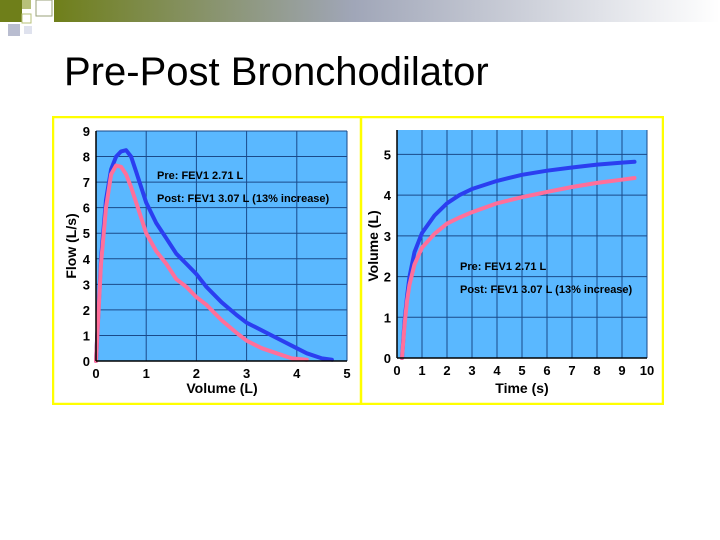 This screenshot has width=720, height=540. What do you see at coordinates (200, 176) in the screenshot?
I see `flow-volume-annotation-pre: Pre: FEV1 2.71 L` at bounding box center [200, 176].